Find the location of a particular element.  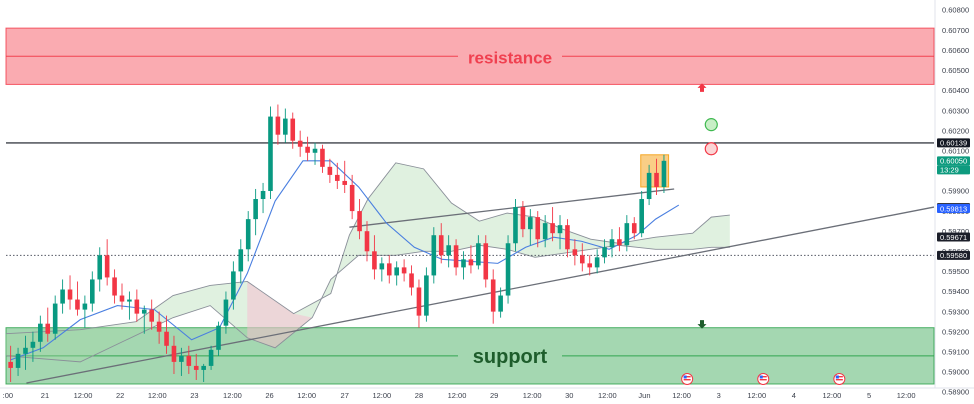

x-tick-label: 29 is located at coordinates (494, 395).